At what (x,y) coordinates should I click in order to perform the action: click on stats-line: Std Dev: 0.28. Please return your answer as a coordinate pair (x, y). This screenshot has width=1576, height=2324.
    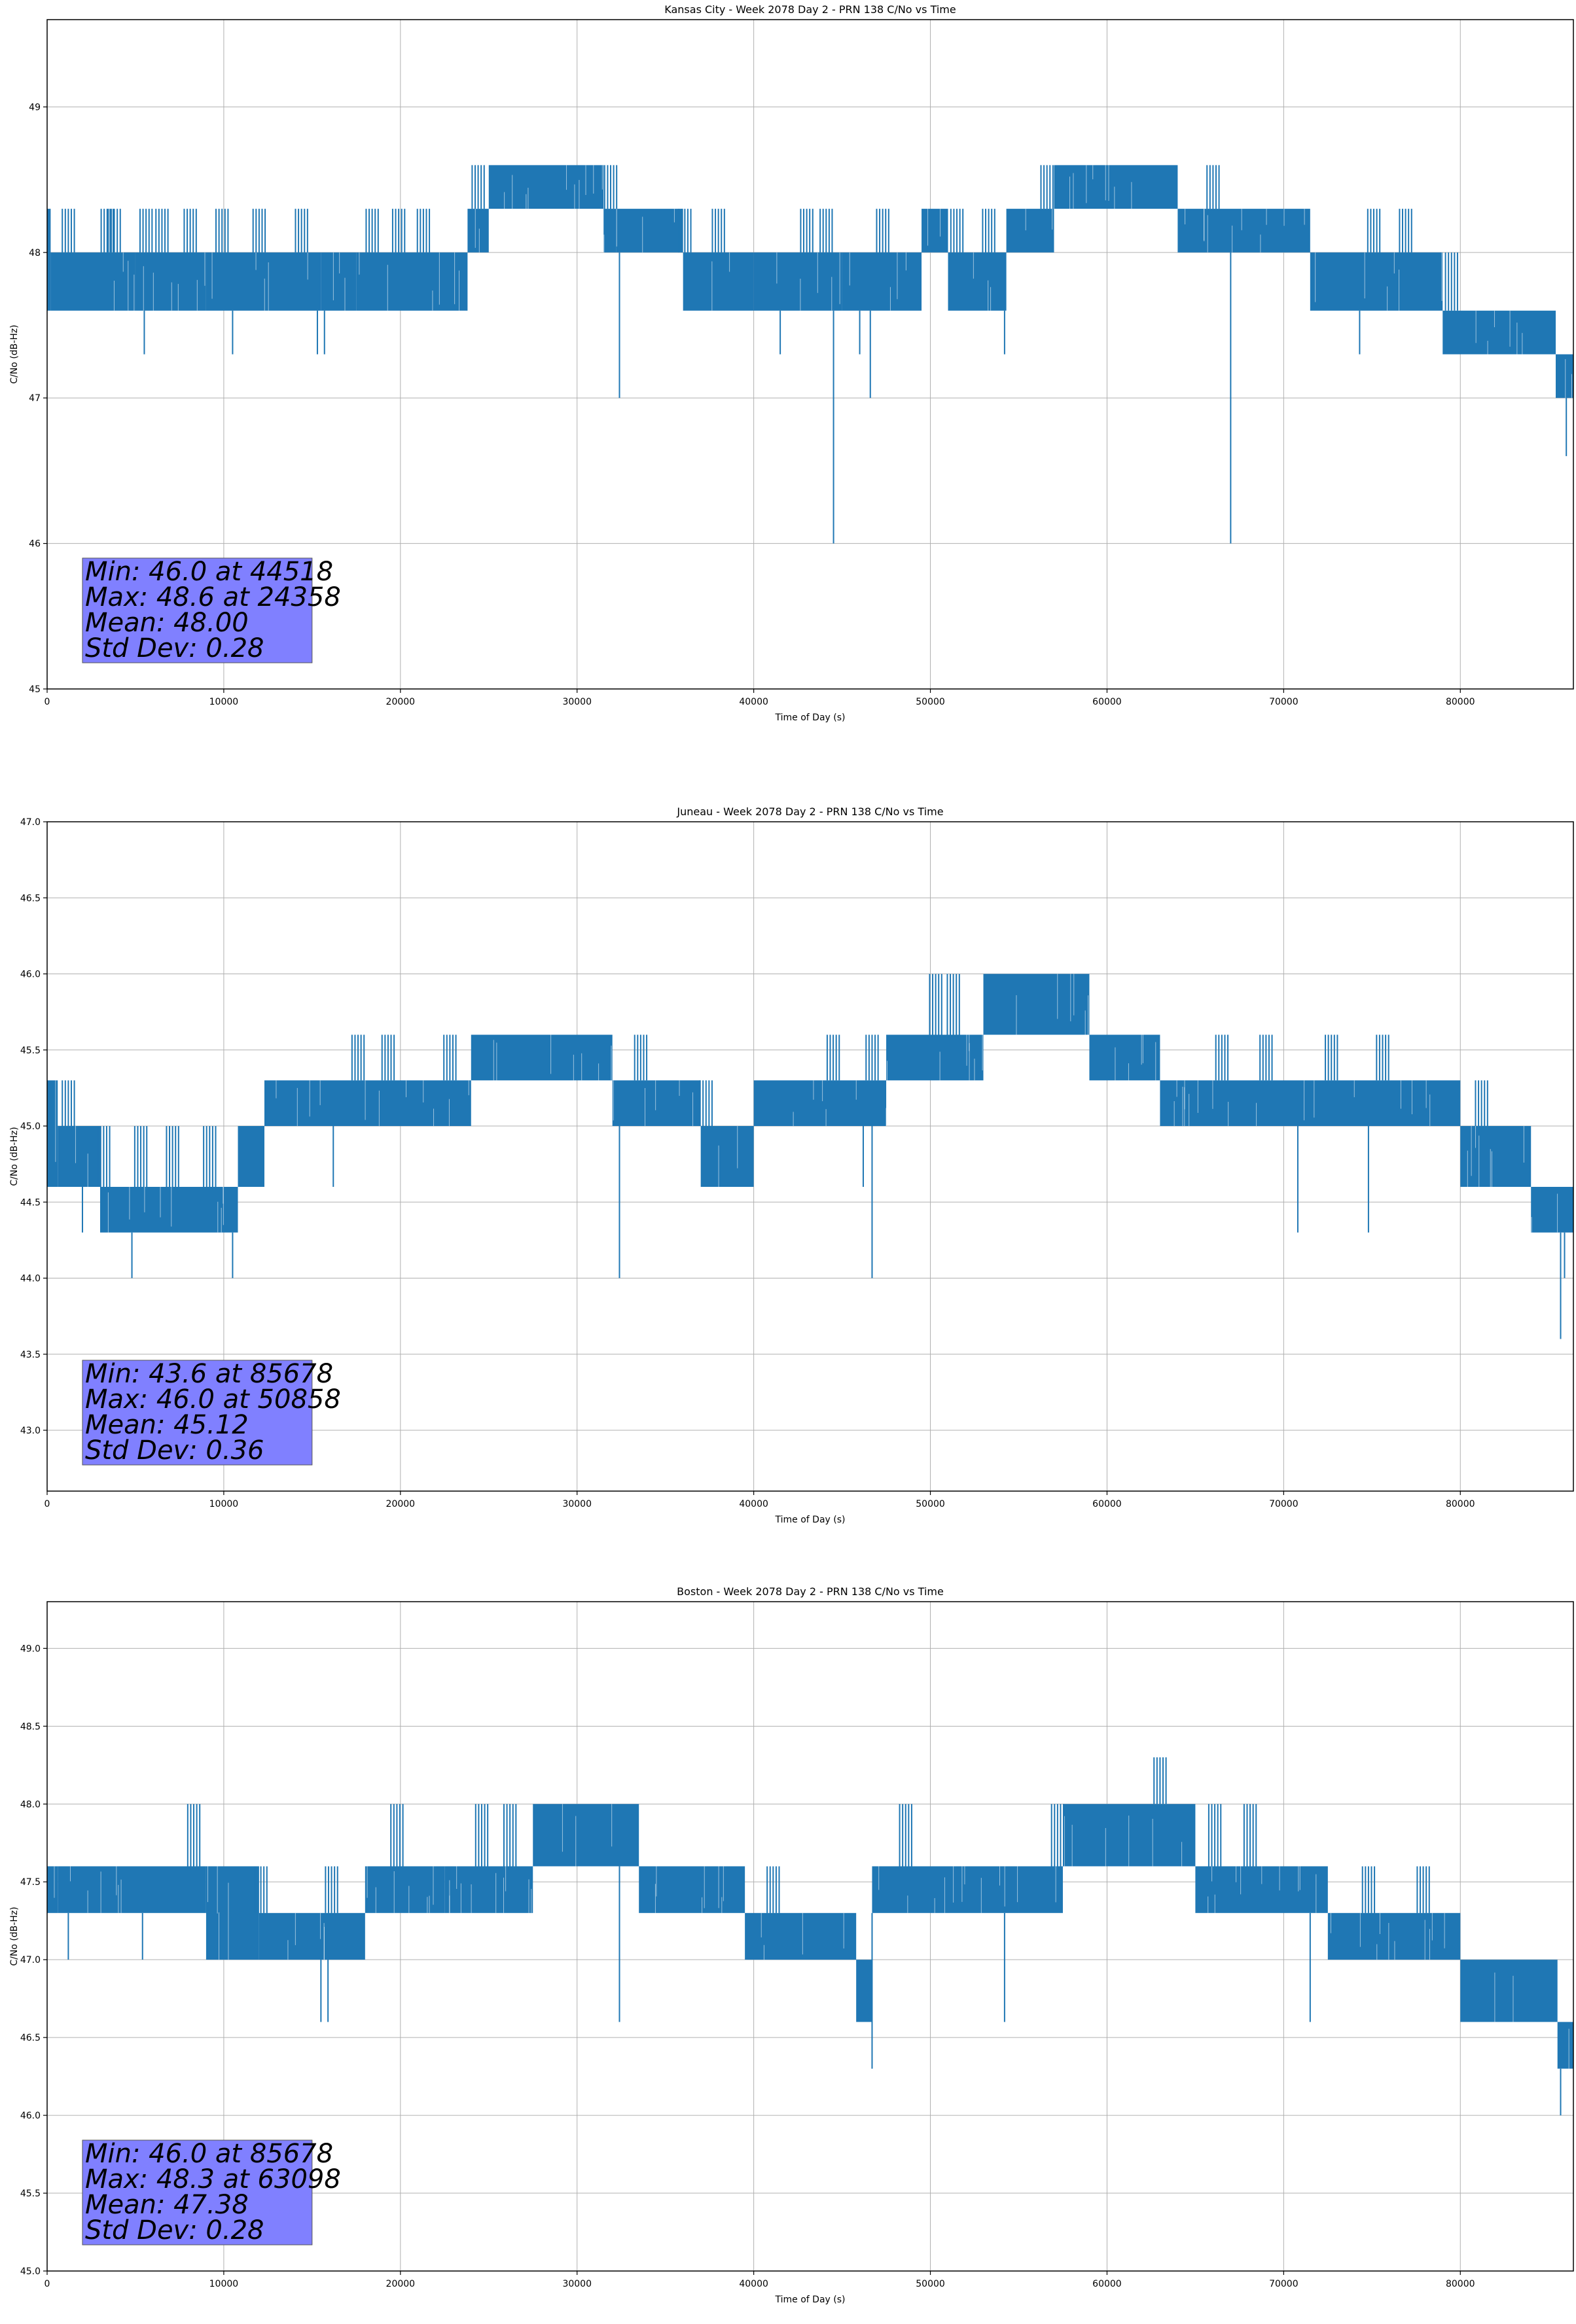
    Looking at the image, I should click on (174, 648).